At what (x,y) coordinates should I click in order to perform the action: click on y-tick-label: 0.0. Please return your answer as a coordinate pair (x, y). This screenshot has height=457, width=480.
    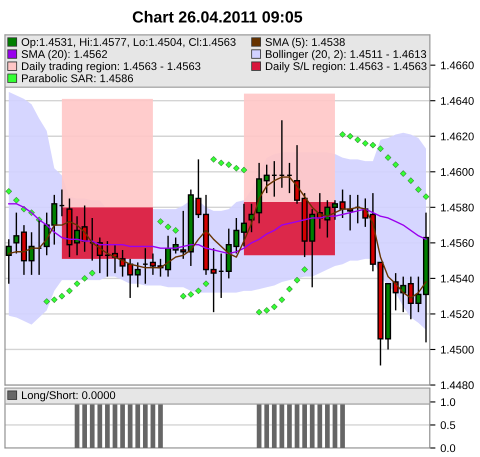
    Looking at the image, I should click on (448, 448).